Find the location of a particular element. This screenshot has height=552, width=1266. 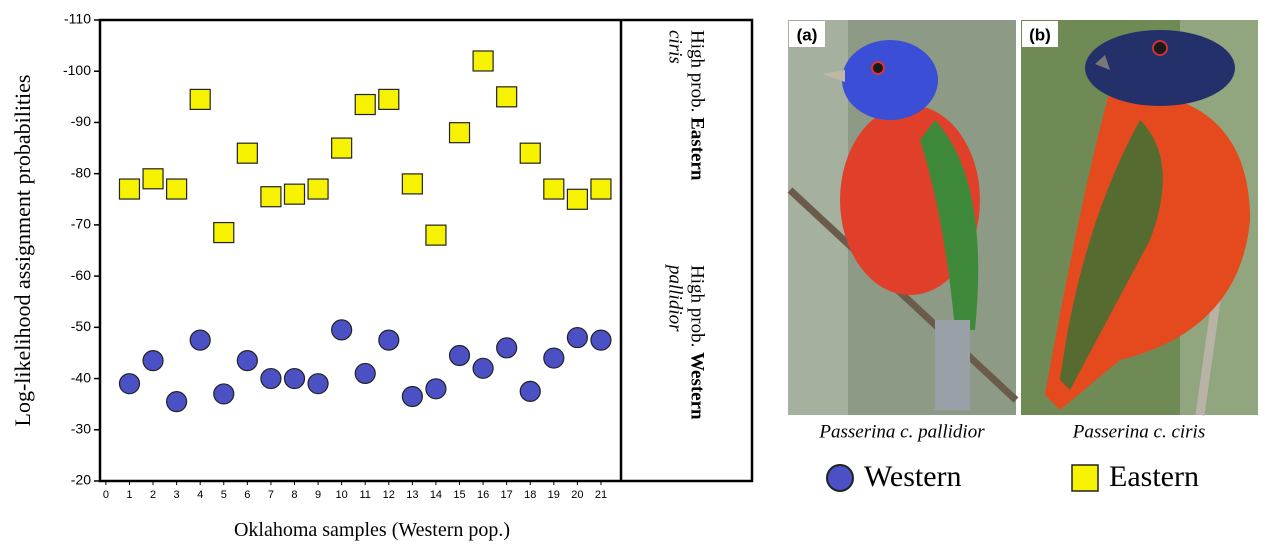

y-tick-label: -60 is located at coordinates (81, 275).